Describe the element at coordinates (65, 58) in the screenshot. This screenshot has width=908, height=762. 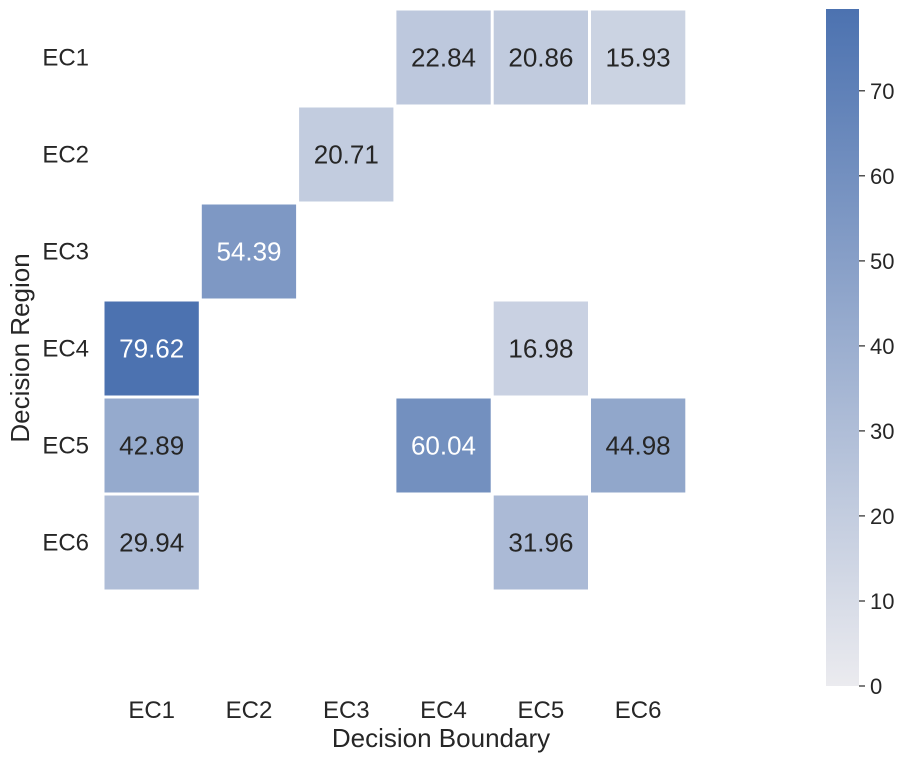
I see `y-tick-label: EC1` at that location.